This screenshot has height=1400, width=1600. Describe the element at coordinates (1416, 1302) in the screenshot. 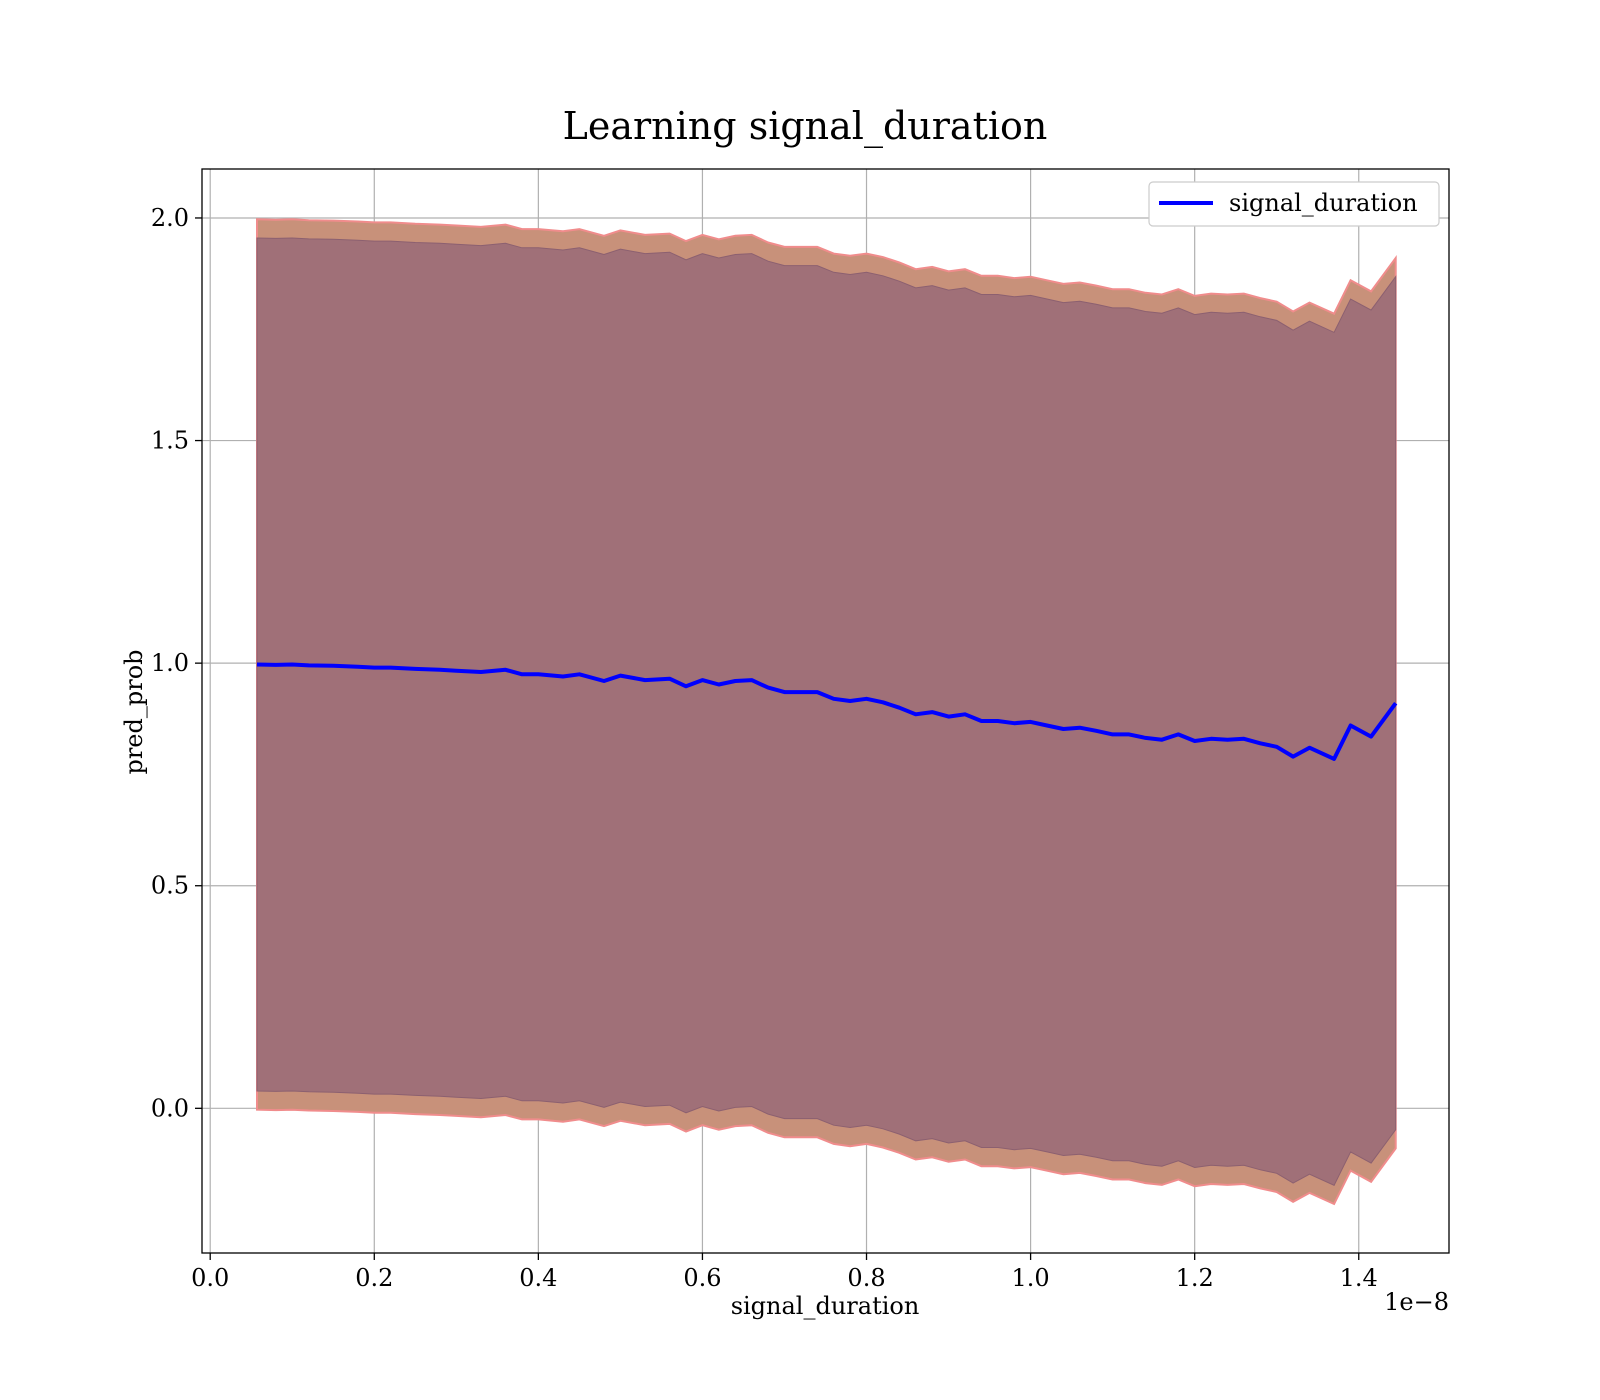

I see `x-axis-offset-label: 1e−8` at that location.